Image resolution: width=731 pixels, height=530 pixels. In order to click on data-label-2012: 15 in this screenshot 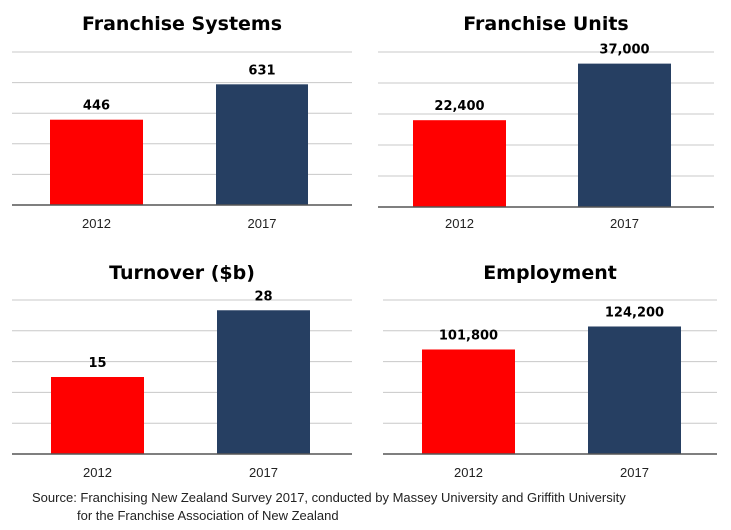, I will do `click(97, 363)`.